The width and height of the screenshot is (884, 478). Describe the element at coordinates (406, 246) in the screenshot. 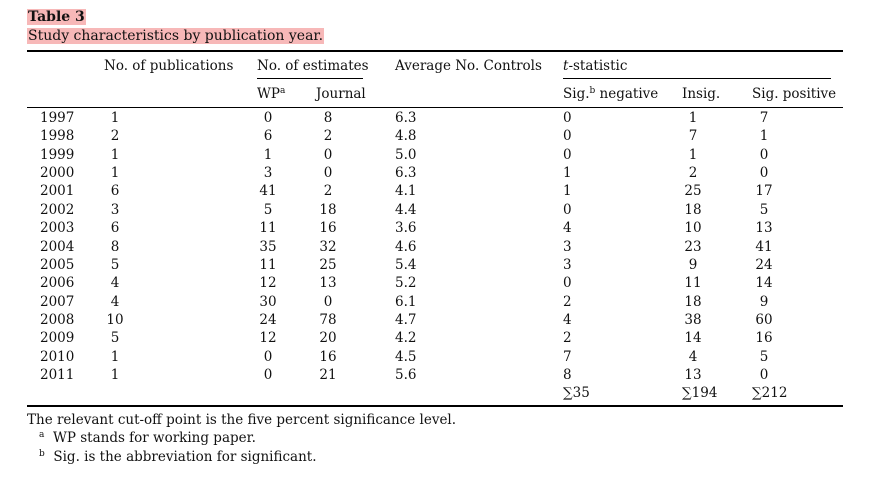

I see `cell-avg-controls: 4.6` at that location.